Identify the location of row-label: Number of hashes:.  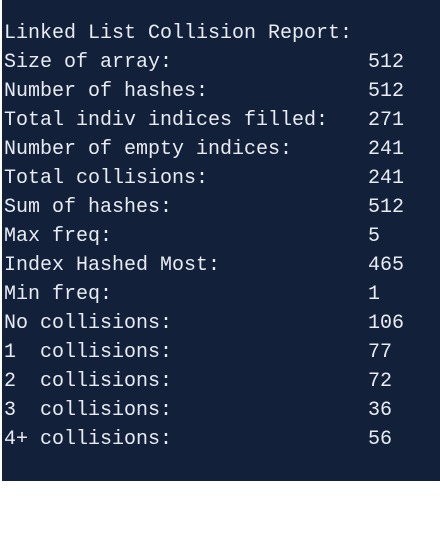
(106, 91).